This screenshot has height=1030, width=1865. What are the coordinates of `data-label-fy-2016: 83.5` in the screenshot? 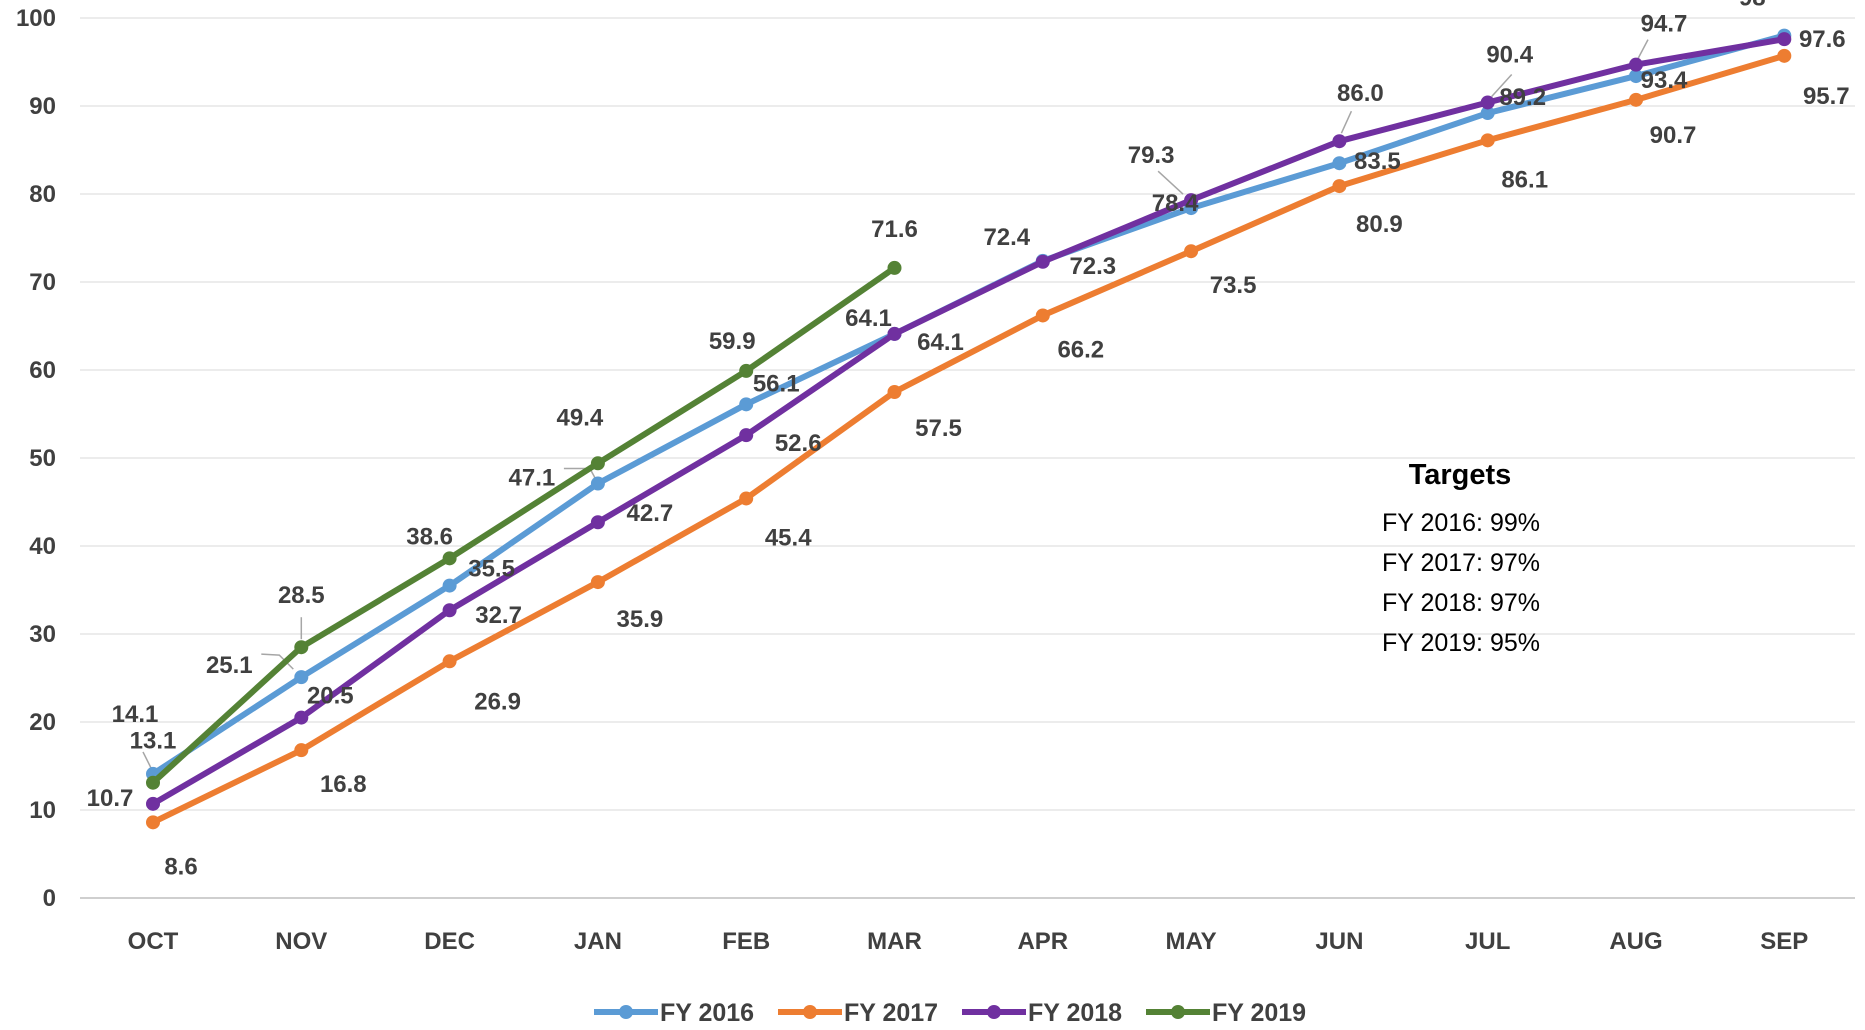 It's located at (1377, 161).